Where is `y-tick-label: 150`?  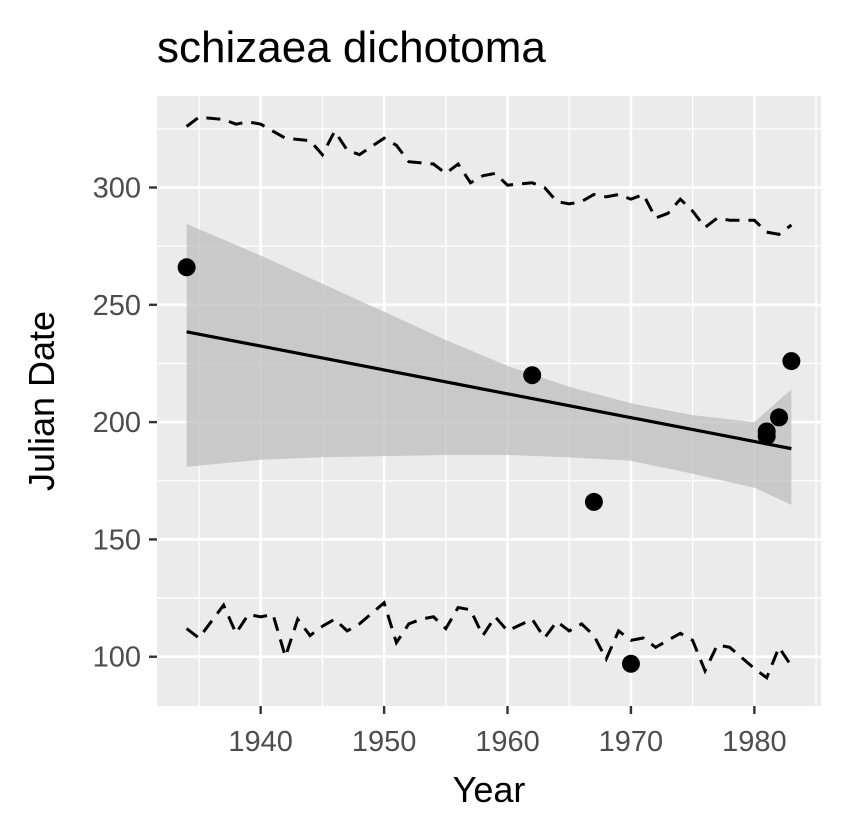
y-tick-label: 150 is located at coordinates (117, 540).